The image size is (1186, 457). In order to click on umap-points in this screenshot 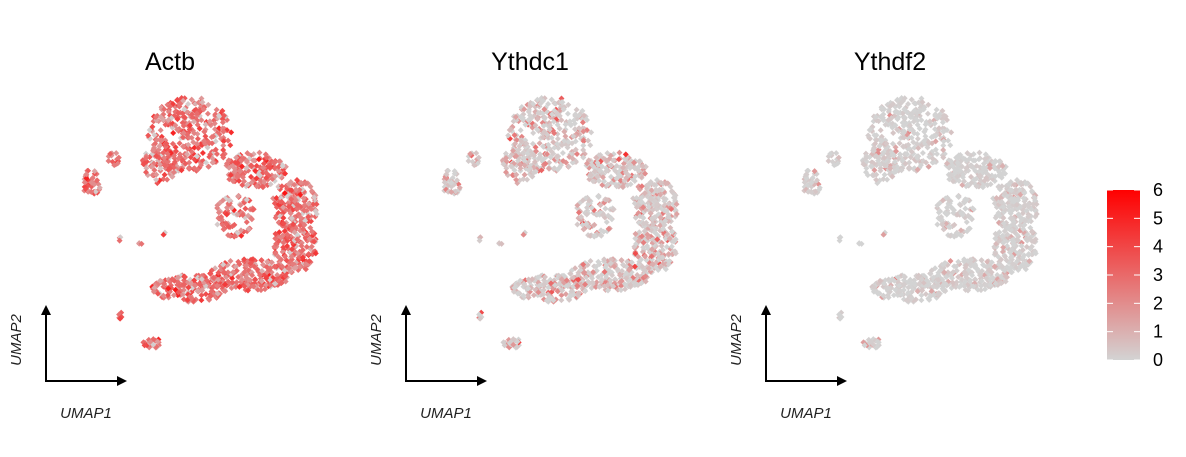, I will do `click(920, 223)`.